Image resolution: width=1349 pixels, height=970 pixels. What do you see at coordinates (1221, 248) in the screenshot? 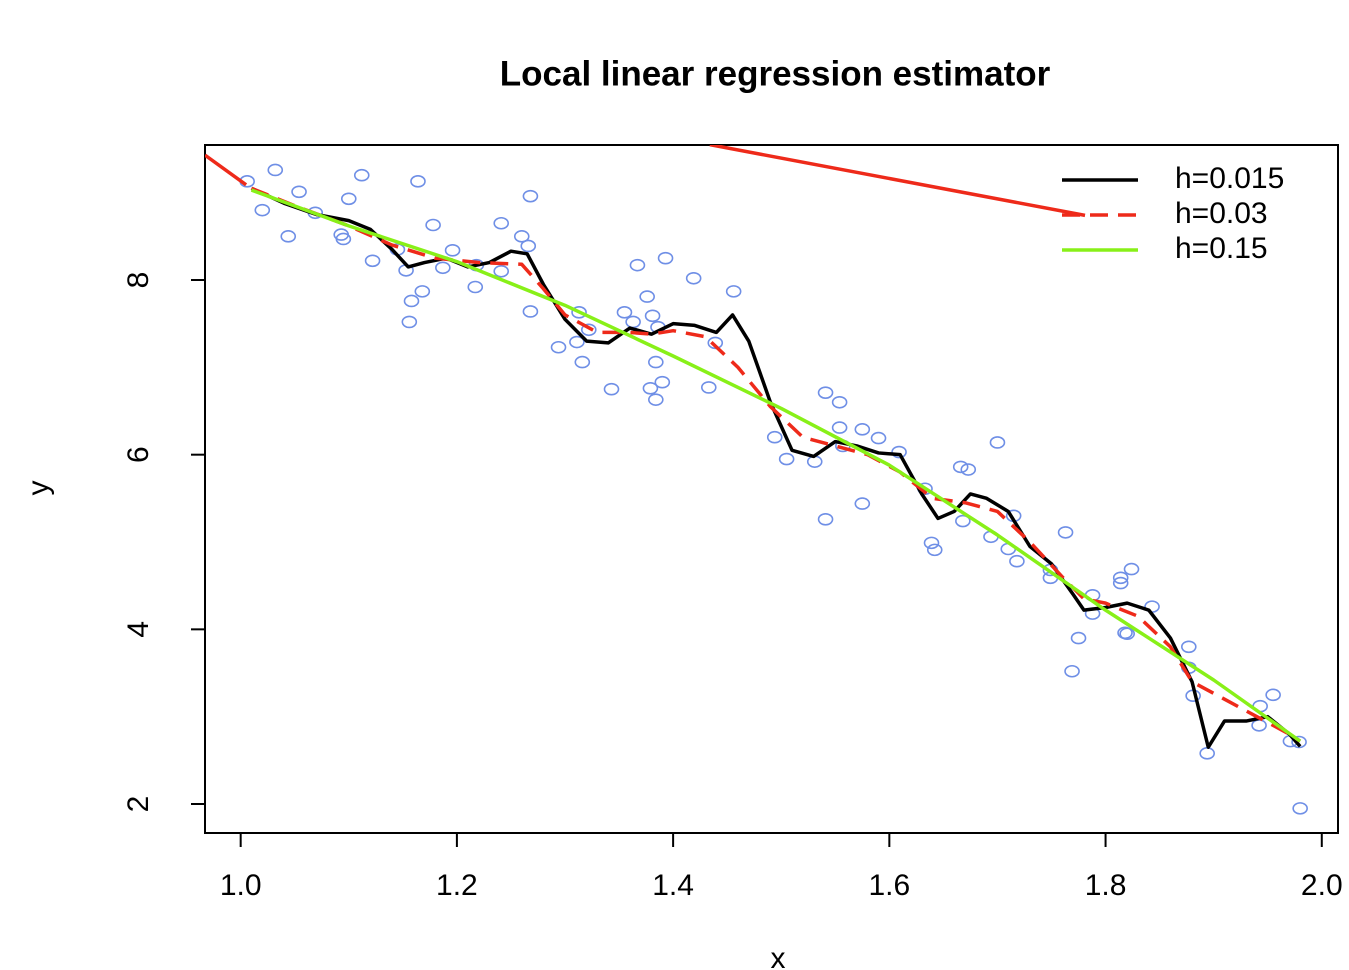
I see `legend-label: h=0.15` at bounding box center [1221, 248].